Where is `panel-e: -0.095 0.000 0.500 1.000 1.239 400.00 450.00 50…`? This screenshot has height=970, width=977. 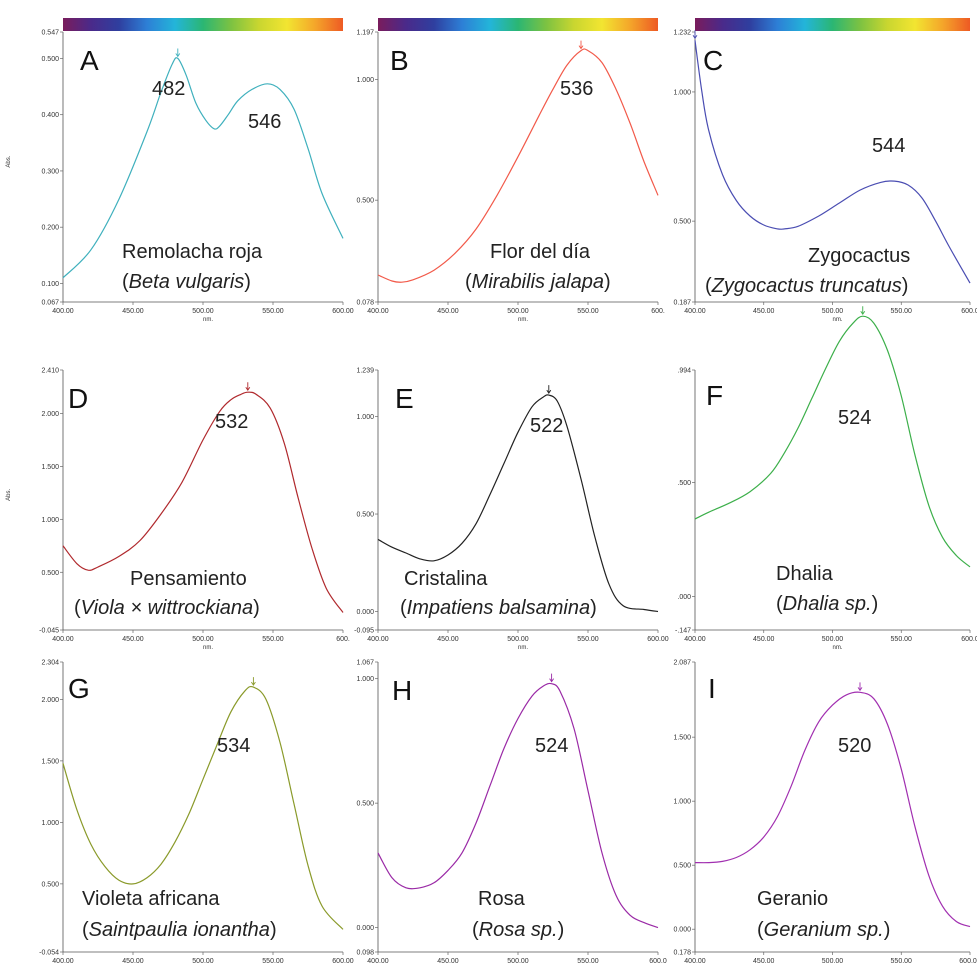
panel-e: -0.095 0.000 0.500 1.000 1.239 400.00 450.00 50… is located at coordinates (511, 510).